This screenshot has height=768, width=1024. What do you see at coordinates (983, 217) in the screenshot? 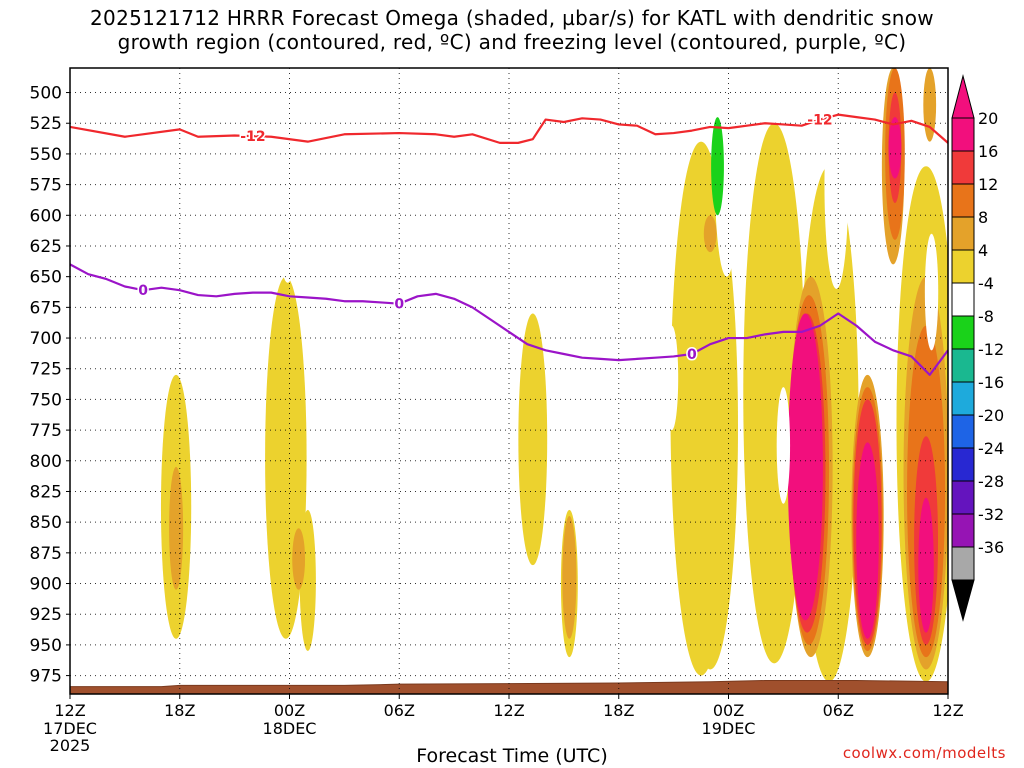
I see `colorbar-label: 8` at bounding box center [983, 217].